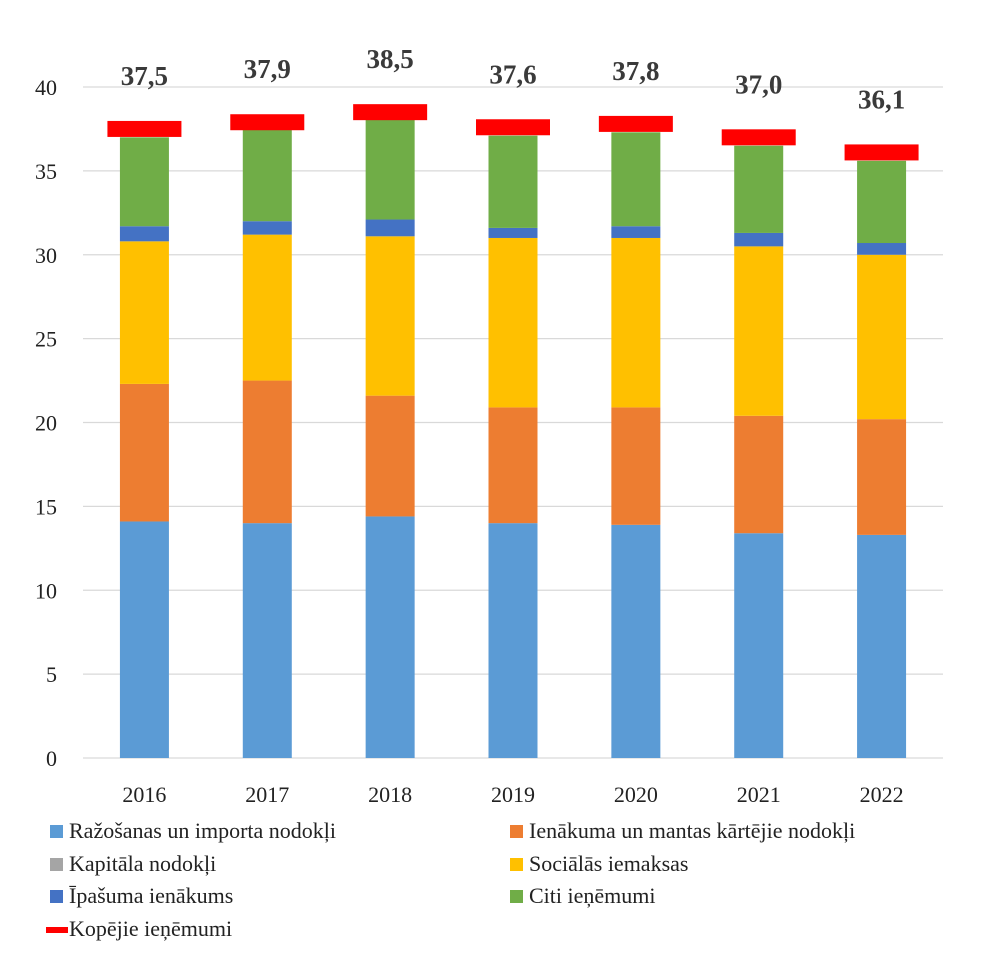 The height and width of the screenshot is (963, 995). What do you see at coordinates (51, 674) in the screenshot?
I see `y-tick-label: 5` at bounding box center [51, 674].